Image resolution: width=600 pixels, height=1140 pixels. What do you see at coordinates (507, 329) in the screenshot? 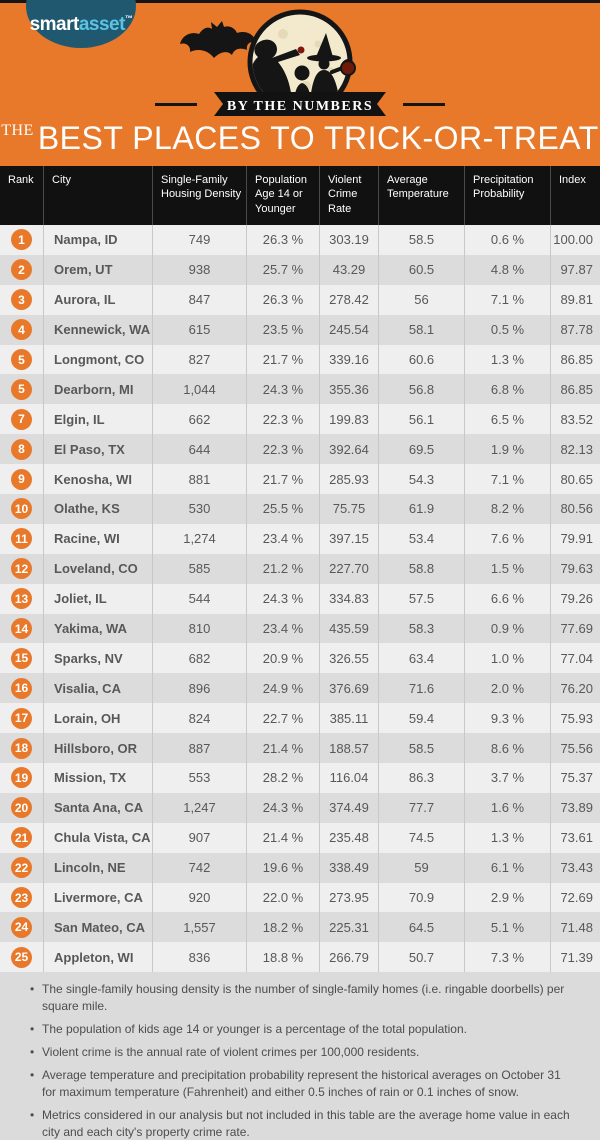
I see `cell-precipitation: 0.5 %` at bounding box center [507, 329].